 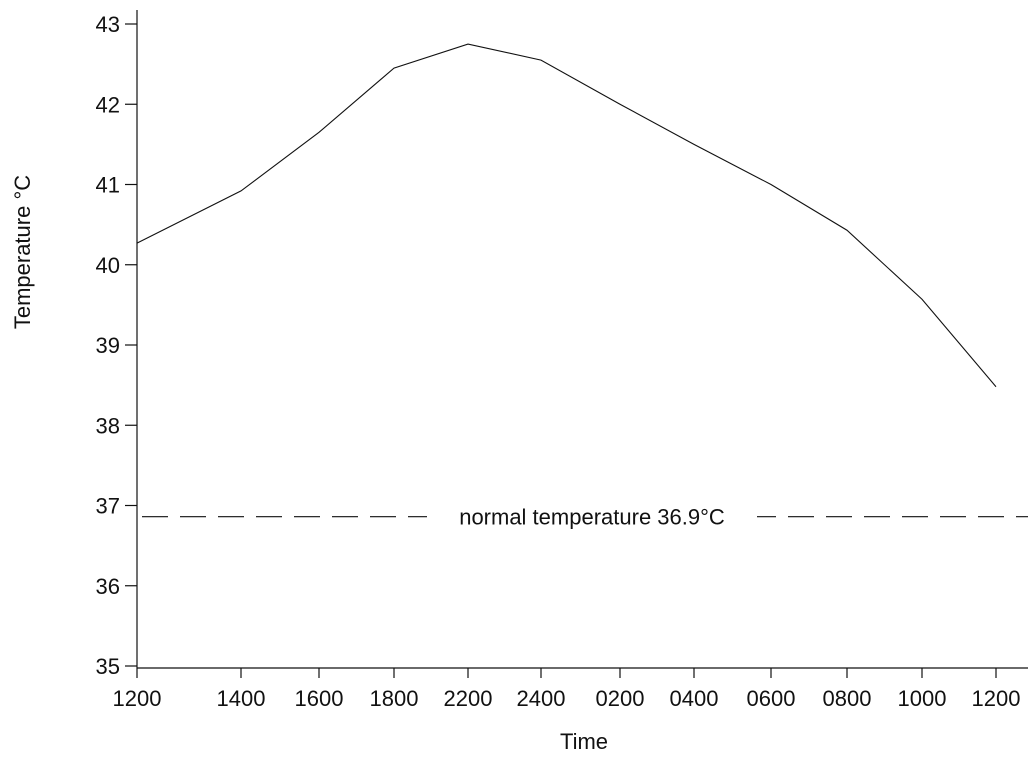 What do you see at coordinates (541, 698) in the screenshot?
I see `x-tick-label: 2400` at bounding box center [541, 698].